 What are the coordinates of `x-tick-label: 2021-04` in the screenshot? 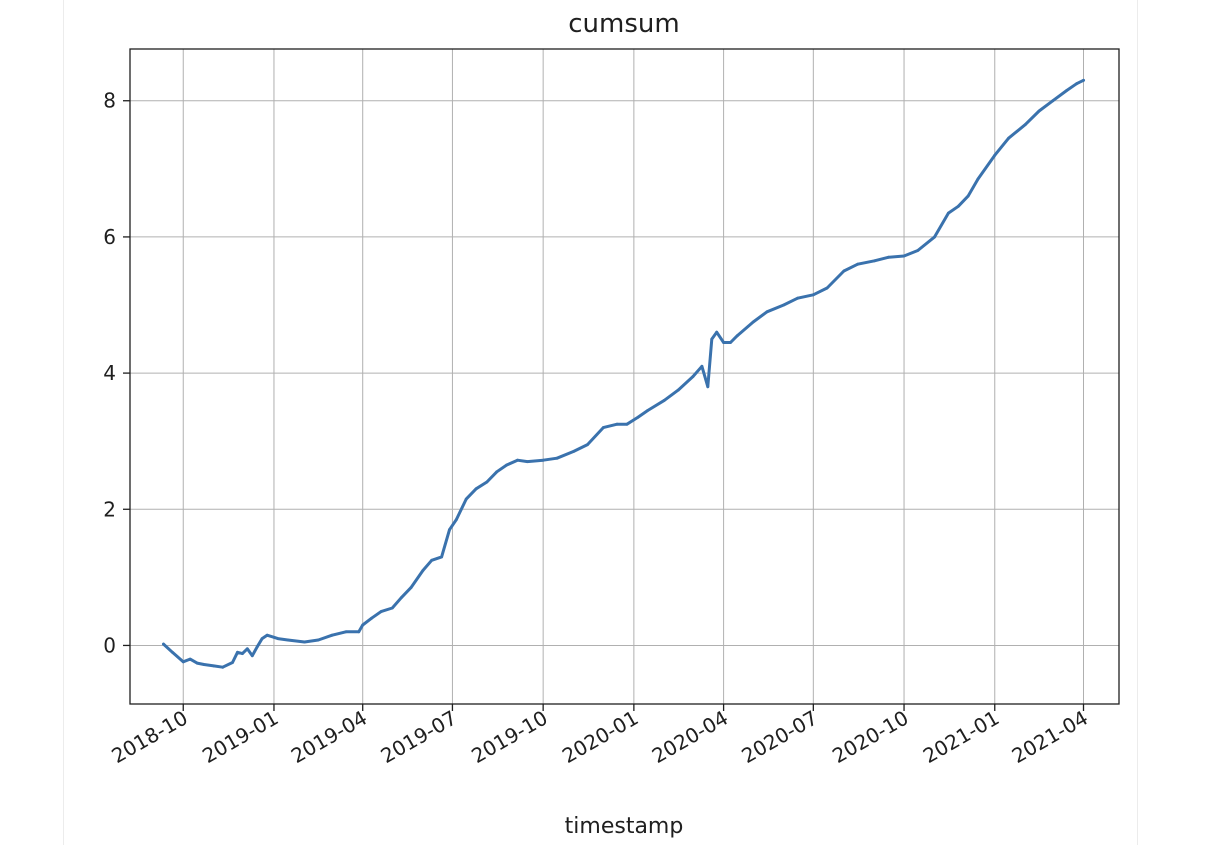 It's located at (1050, 737).